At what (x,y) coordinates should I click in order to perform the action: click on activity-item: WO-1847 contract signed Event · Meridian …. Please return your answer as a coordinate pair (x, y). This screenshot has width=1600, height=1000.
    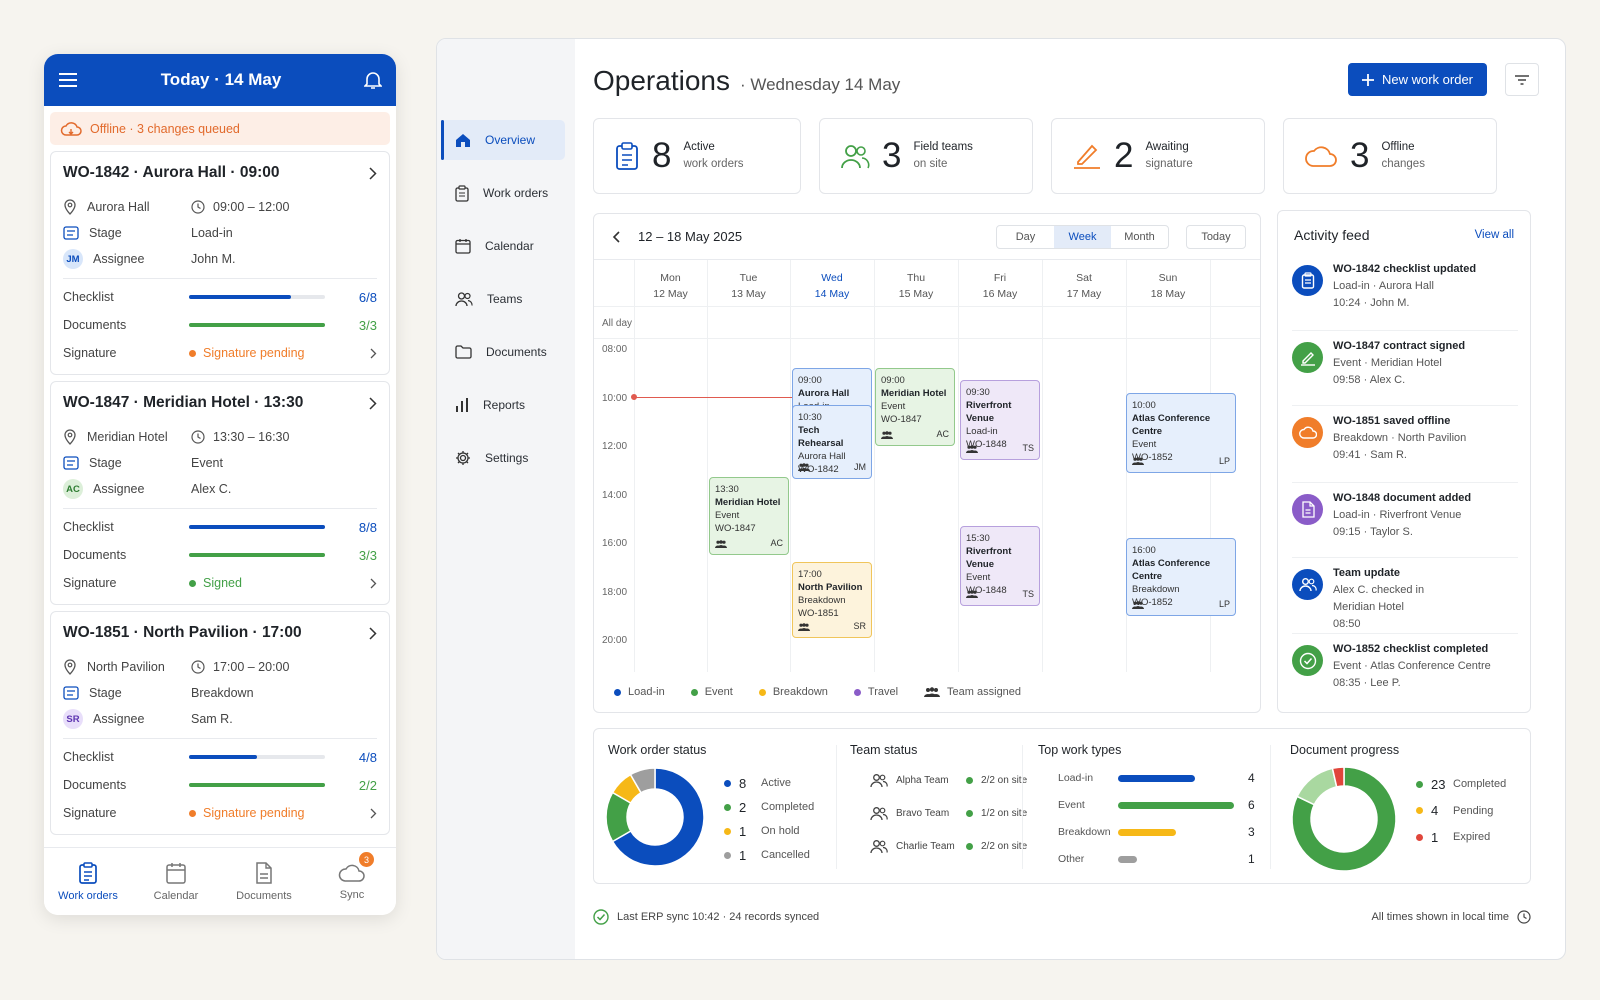
    Looking at the image, I should click on (1405, 363).